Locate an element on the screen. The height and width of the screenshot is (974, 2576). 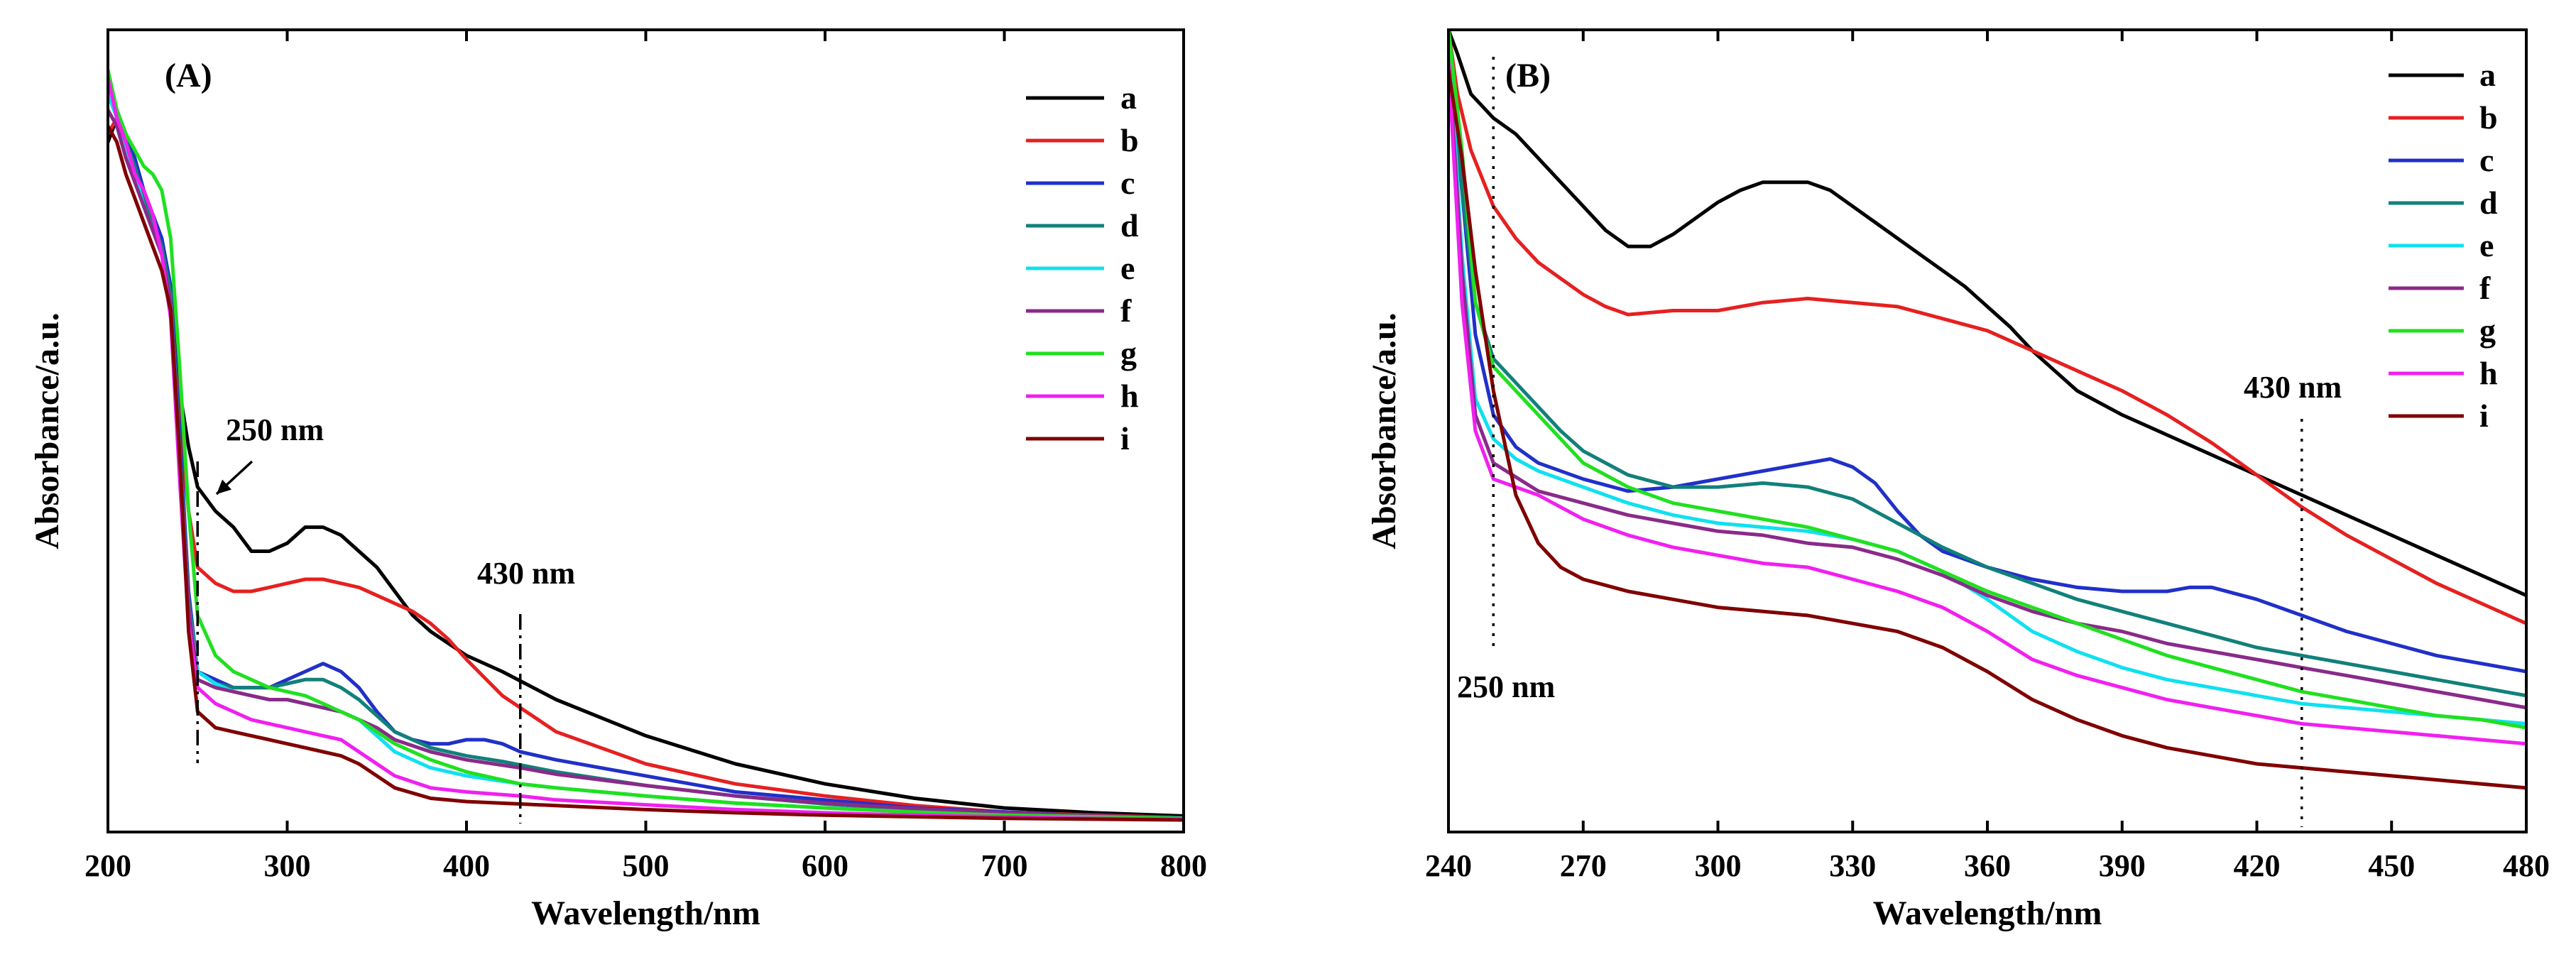
x-tick-label: 400 is located at coordinates (466, 865).